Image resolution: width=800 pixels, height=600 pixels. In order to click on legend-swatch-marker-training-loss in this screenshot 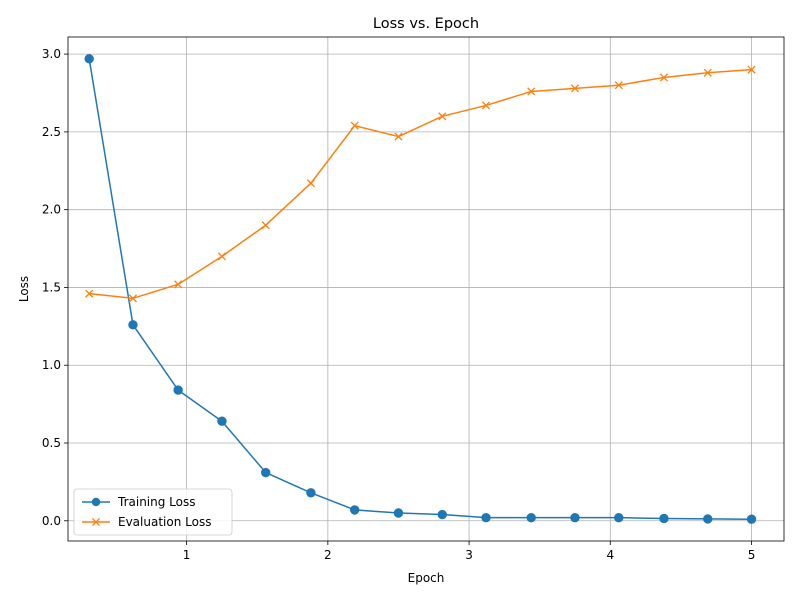, I will do `click(96, 502)`.